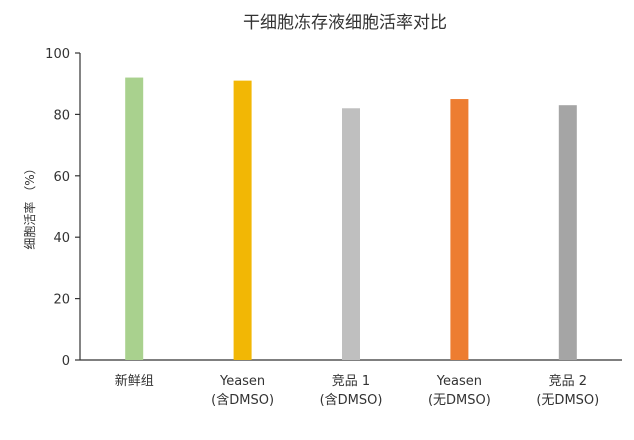 This screenshot has width=634, height=440. What do you see at coordinates (61, 238) in the screenshot?
I see `y-tick-label: 40` at bounding box center [61, 238].